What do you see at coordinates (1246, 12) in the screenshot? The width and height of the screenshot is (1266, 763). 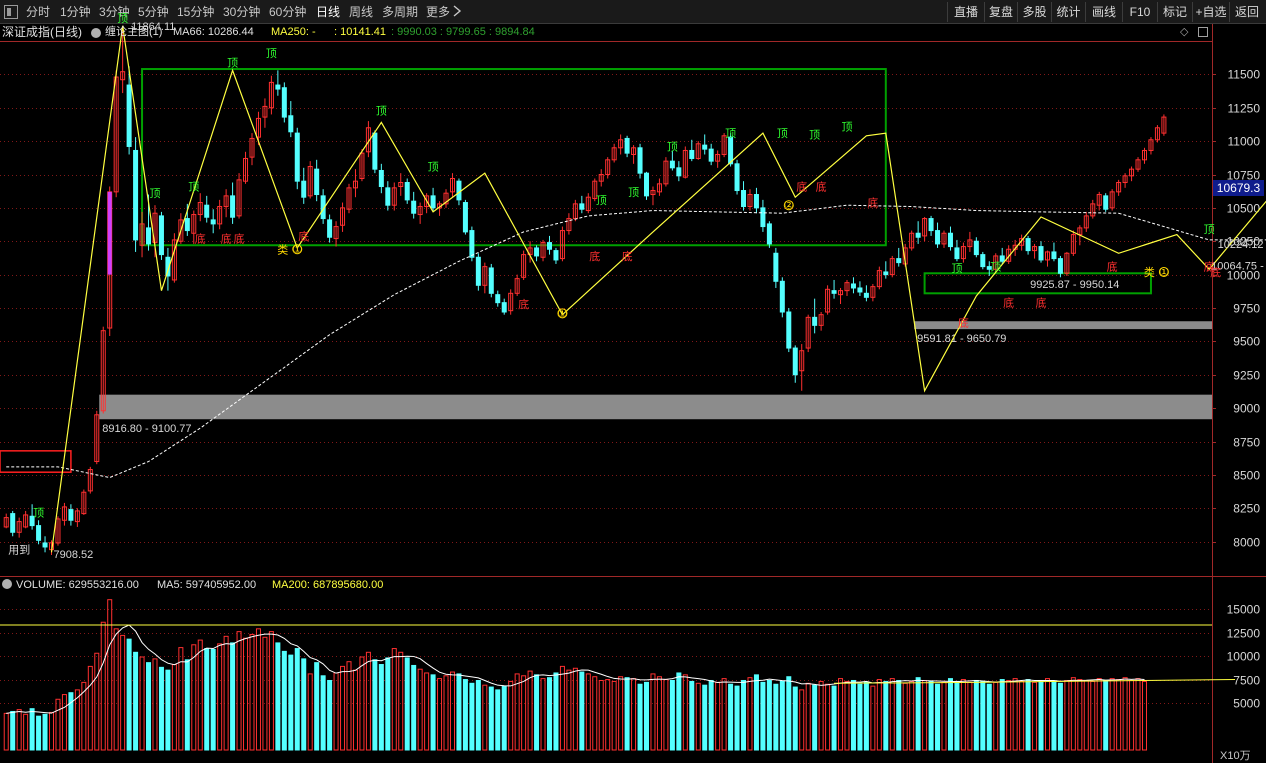 I see `back-button: 返回` at bounding box center [1246, 12].